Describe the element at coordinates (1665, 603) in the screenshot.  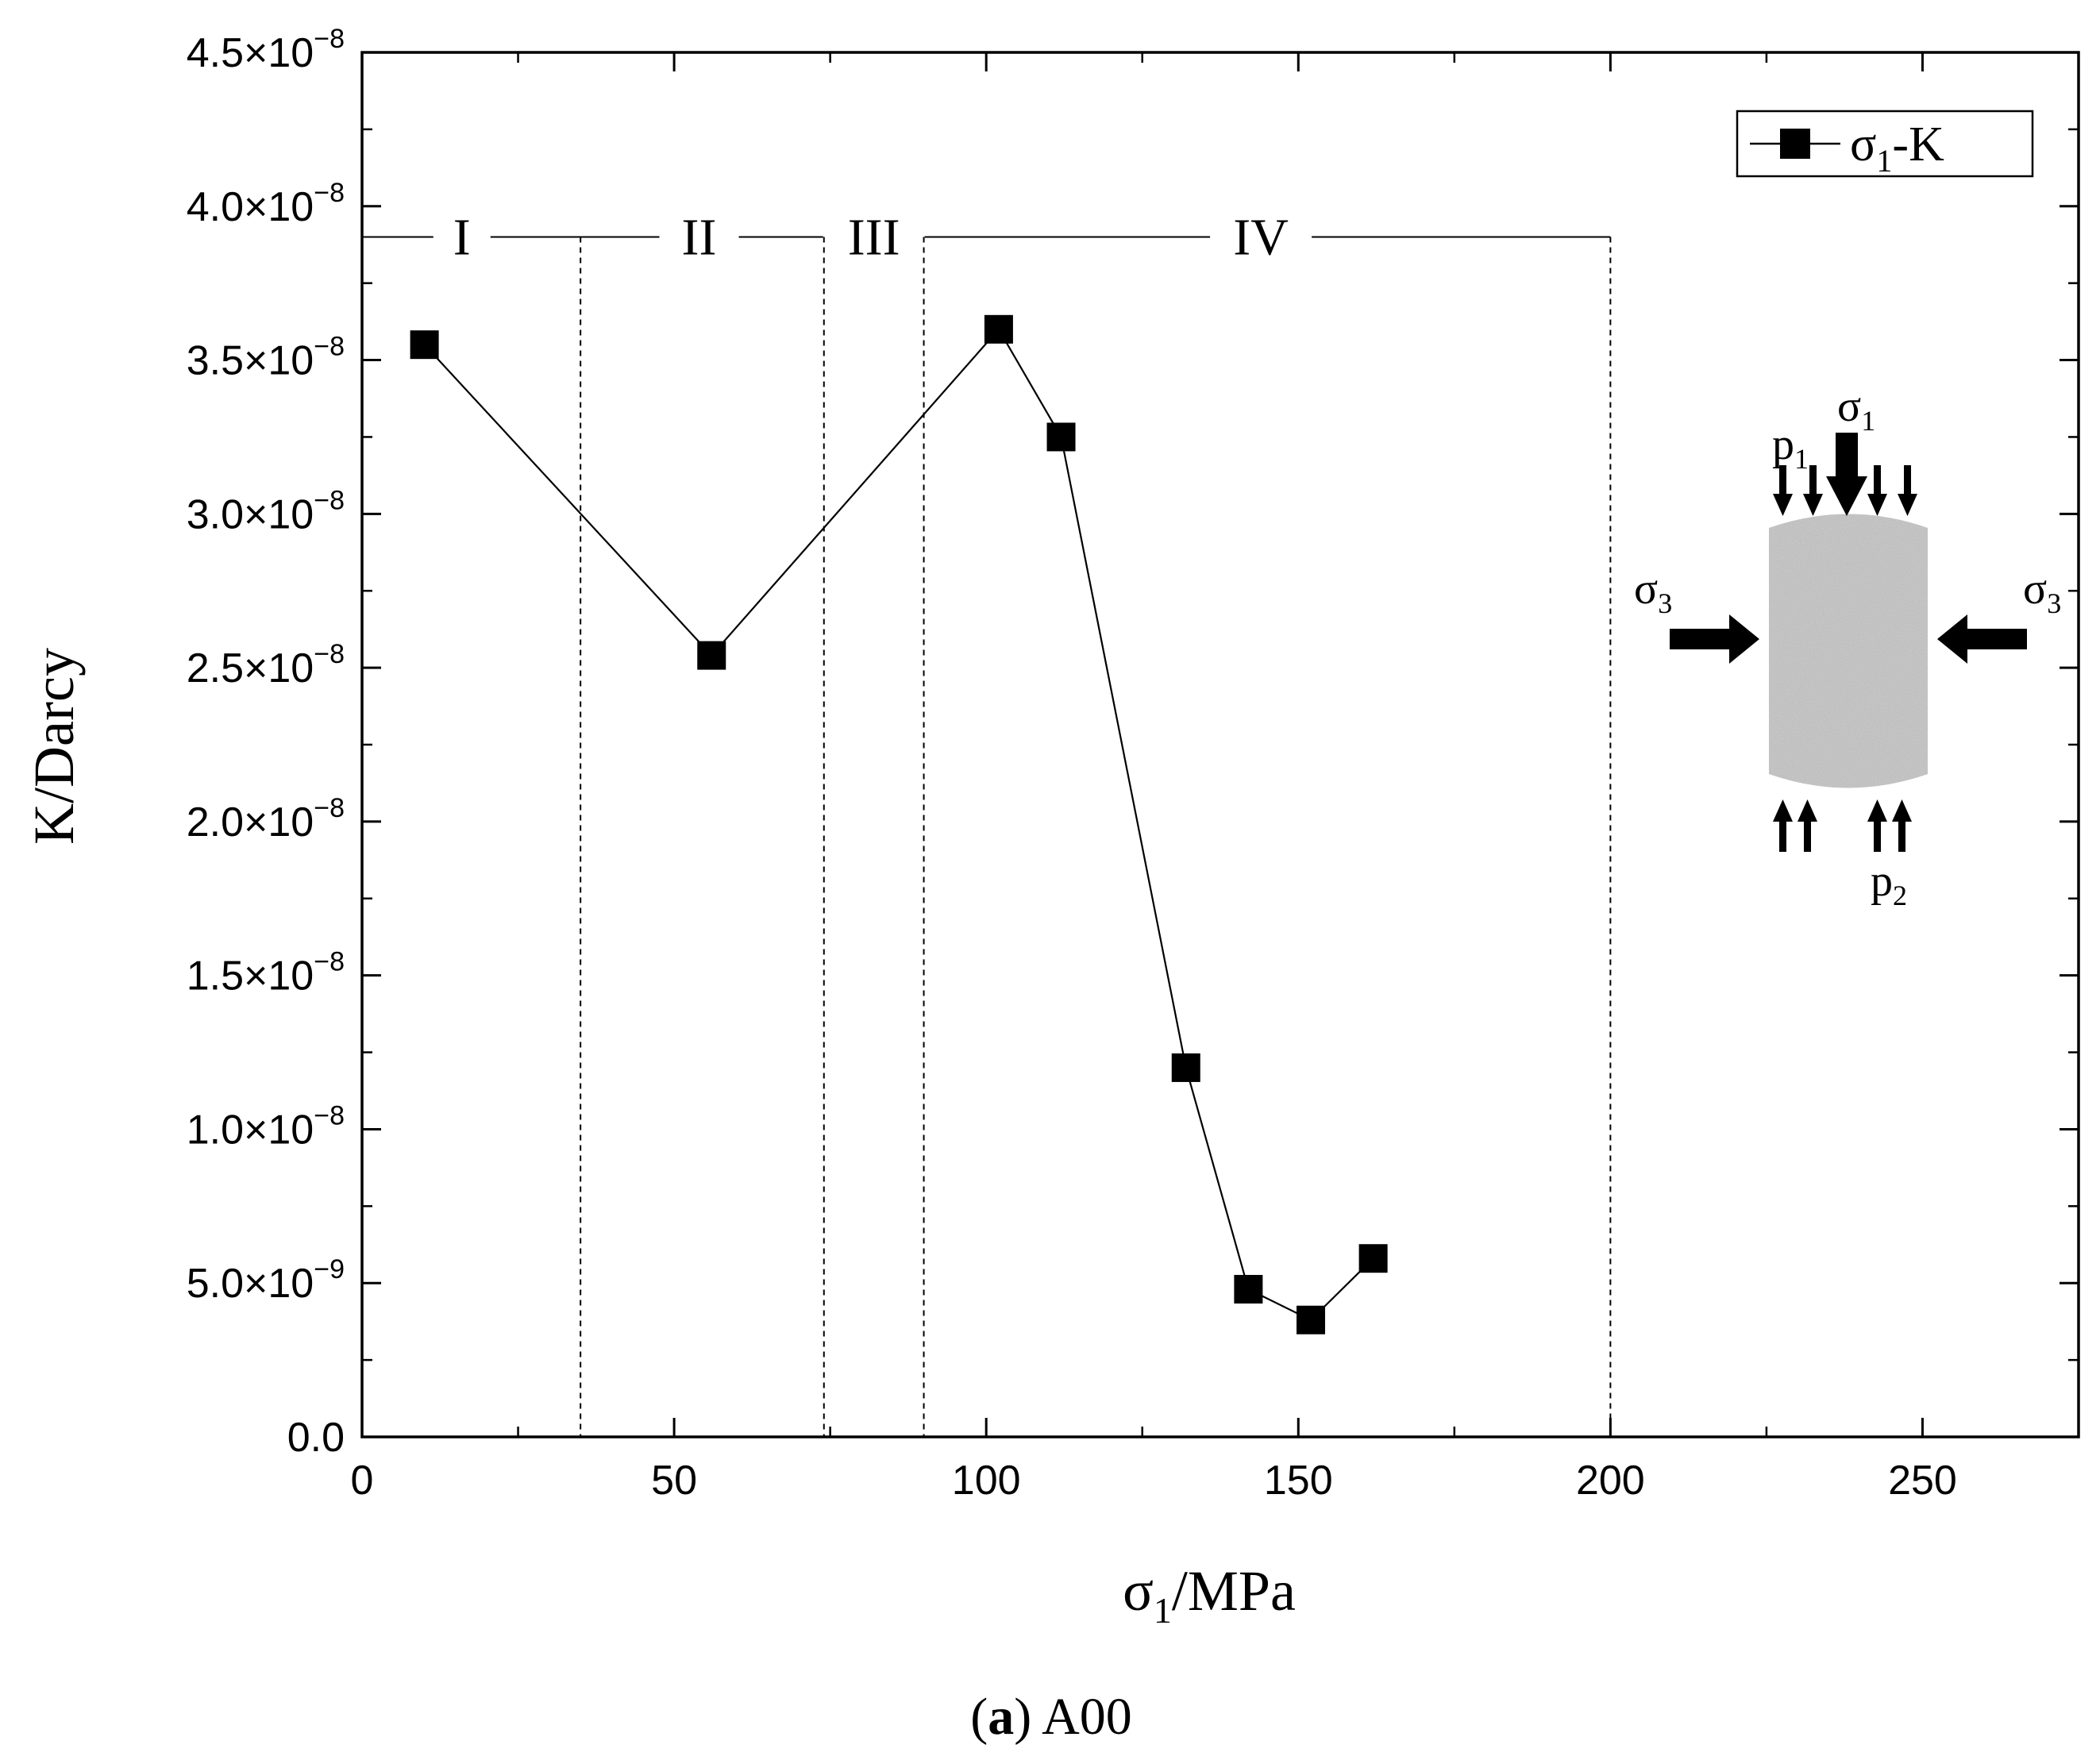
I see `inset-sigma3-left-sub: 3` at that location.